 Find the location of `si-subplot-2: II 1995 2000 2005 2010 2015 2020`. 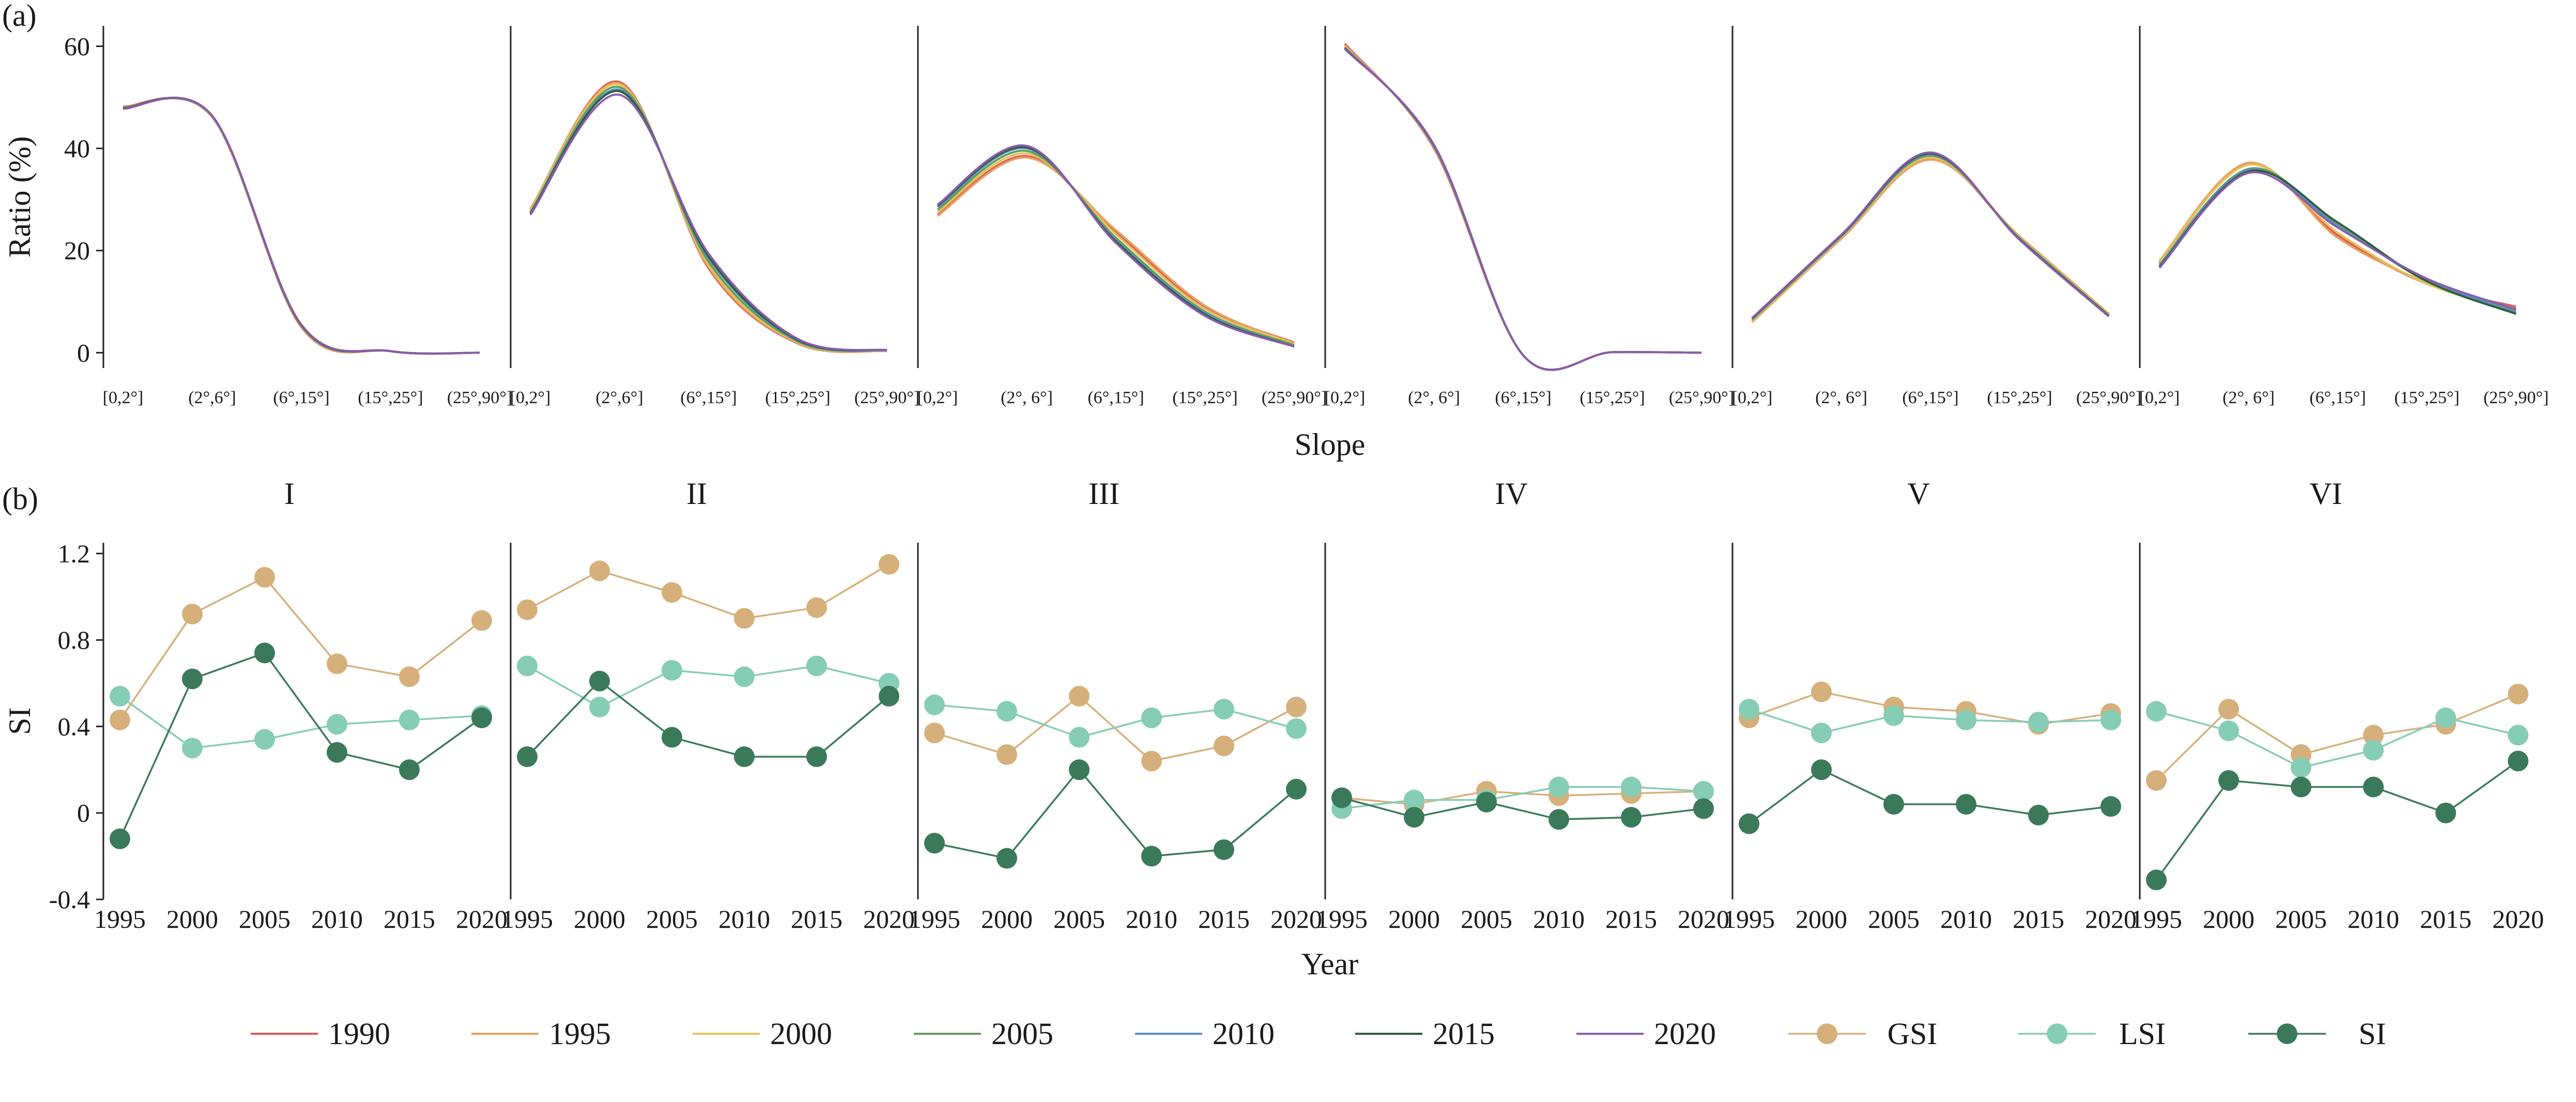

si-subplot-2: II 1995 2000 2005 2010 2015 2020 is located at coordinates (708, 705).